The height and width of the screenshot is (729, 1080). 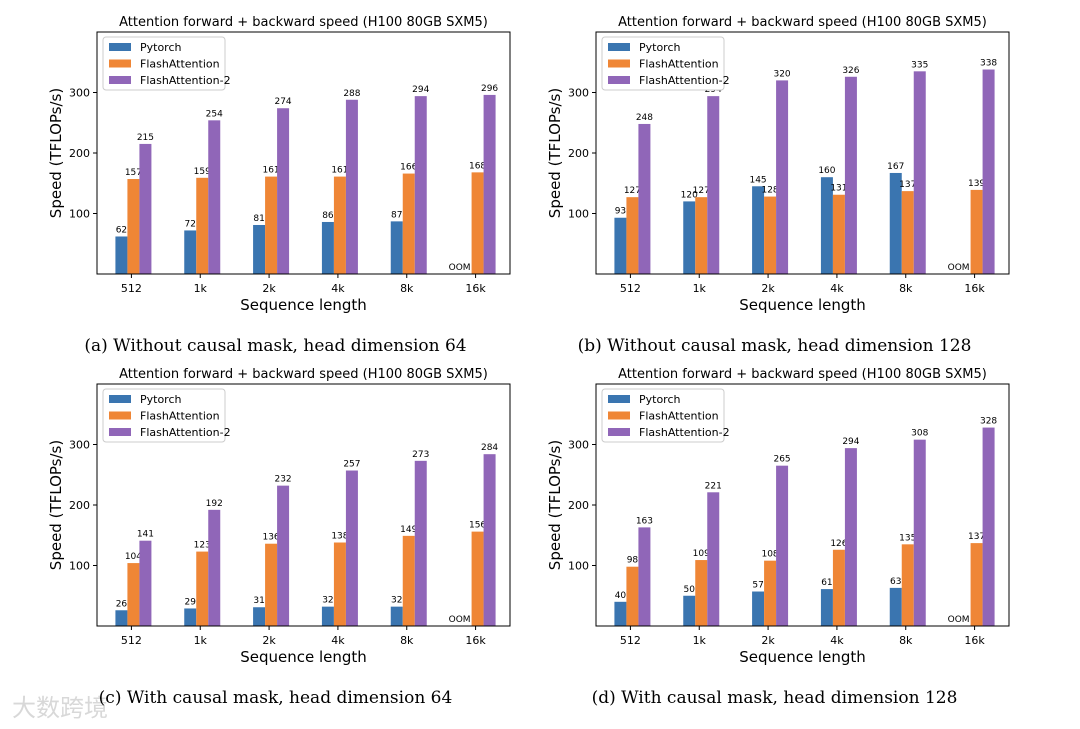 I want to click on caption: (c) With causal mask, head dimension 64, so click(x=276, y=698).